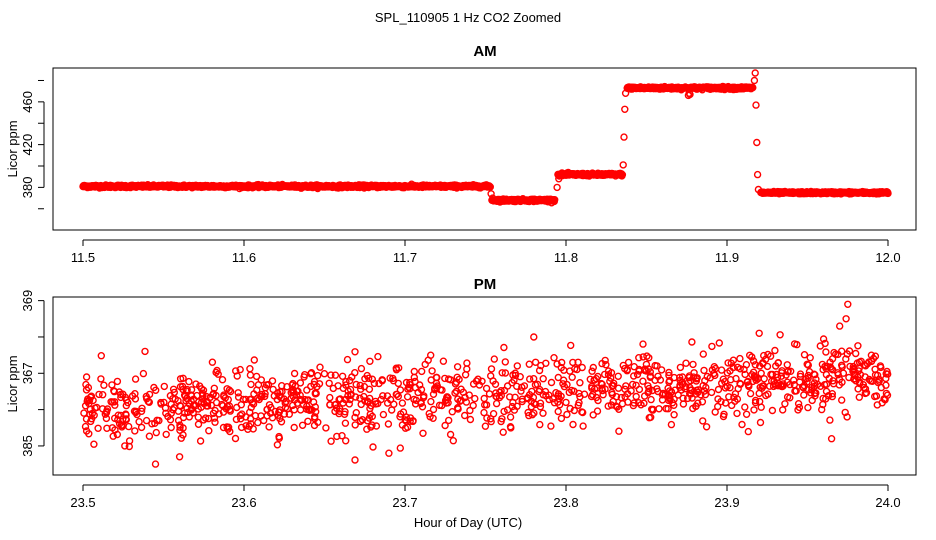 The height and width of the screenshot is (540, 936). What do you see at coordinates (12, 148) in the screenshot?
I see `am-y-axis-label: Licor ppm` at bounding box center [12, 148].